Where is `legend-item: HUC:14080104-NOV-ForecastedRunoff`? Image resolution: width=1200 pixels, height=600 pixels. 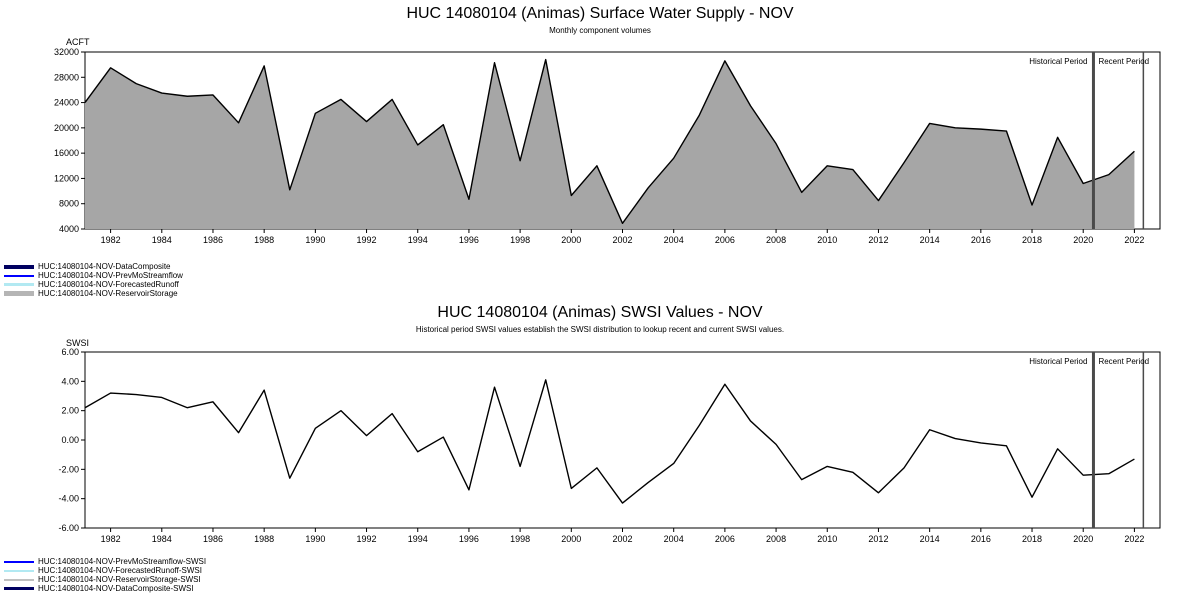
legend-item: HUC:14080104-NOV-ForecastedRunoff is located at coordinates (93, 284).